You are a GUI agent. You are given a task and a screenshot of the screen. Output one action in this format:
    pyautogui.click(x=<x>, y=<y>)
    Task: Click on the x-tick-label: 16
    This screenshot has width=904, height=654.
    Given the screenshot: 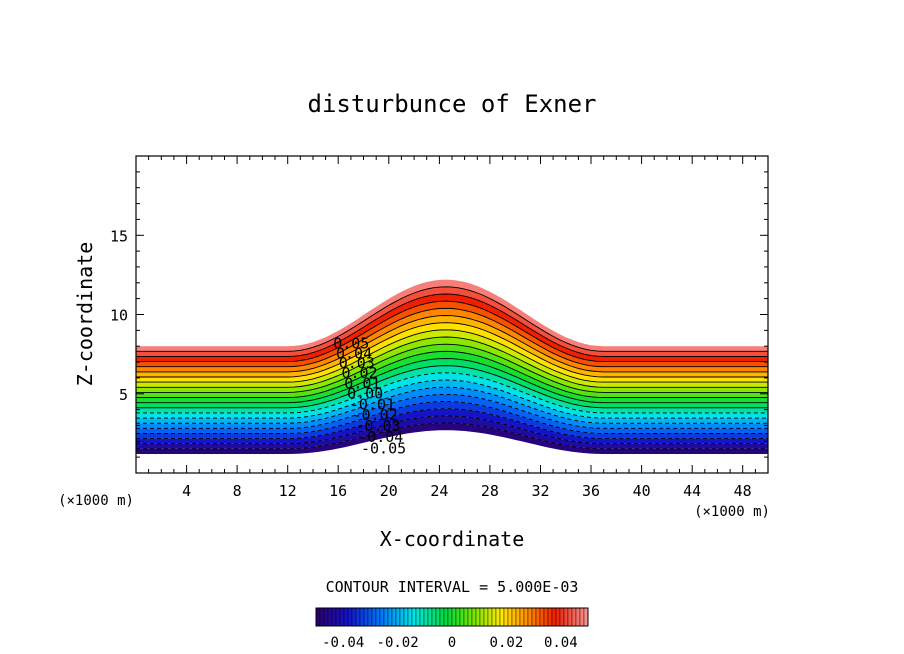 What is the action you would take?
    pyautogui.click(x=338, y=491)
    